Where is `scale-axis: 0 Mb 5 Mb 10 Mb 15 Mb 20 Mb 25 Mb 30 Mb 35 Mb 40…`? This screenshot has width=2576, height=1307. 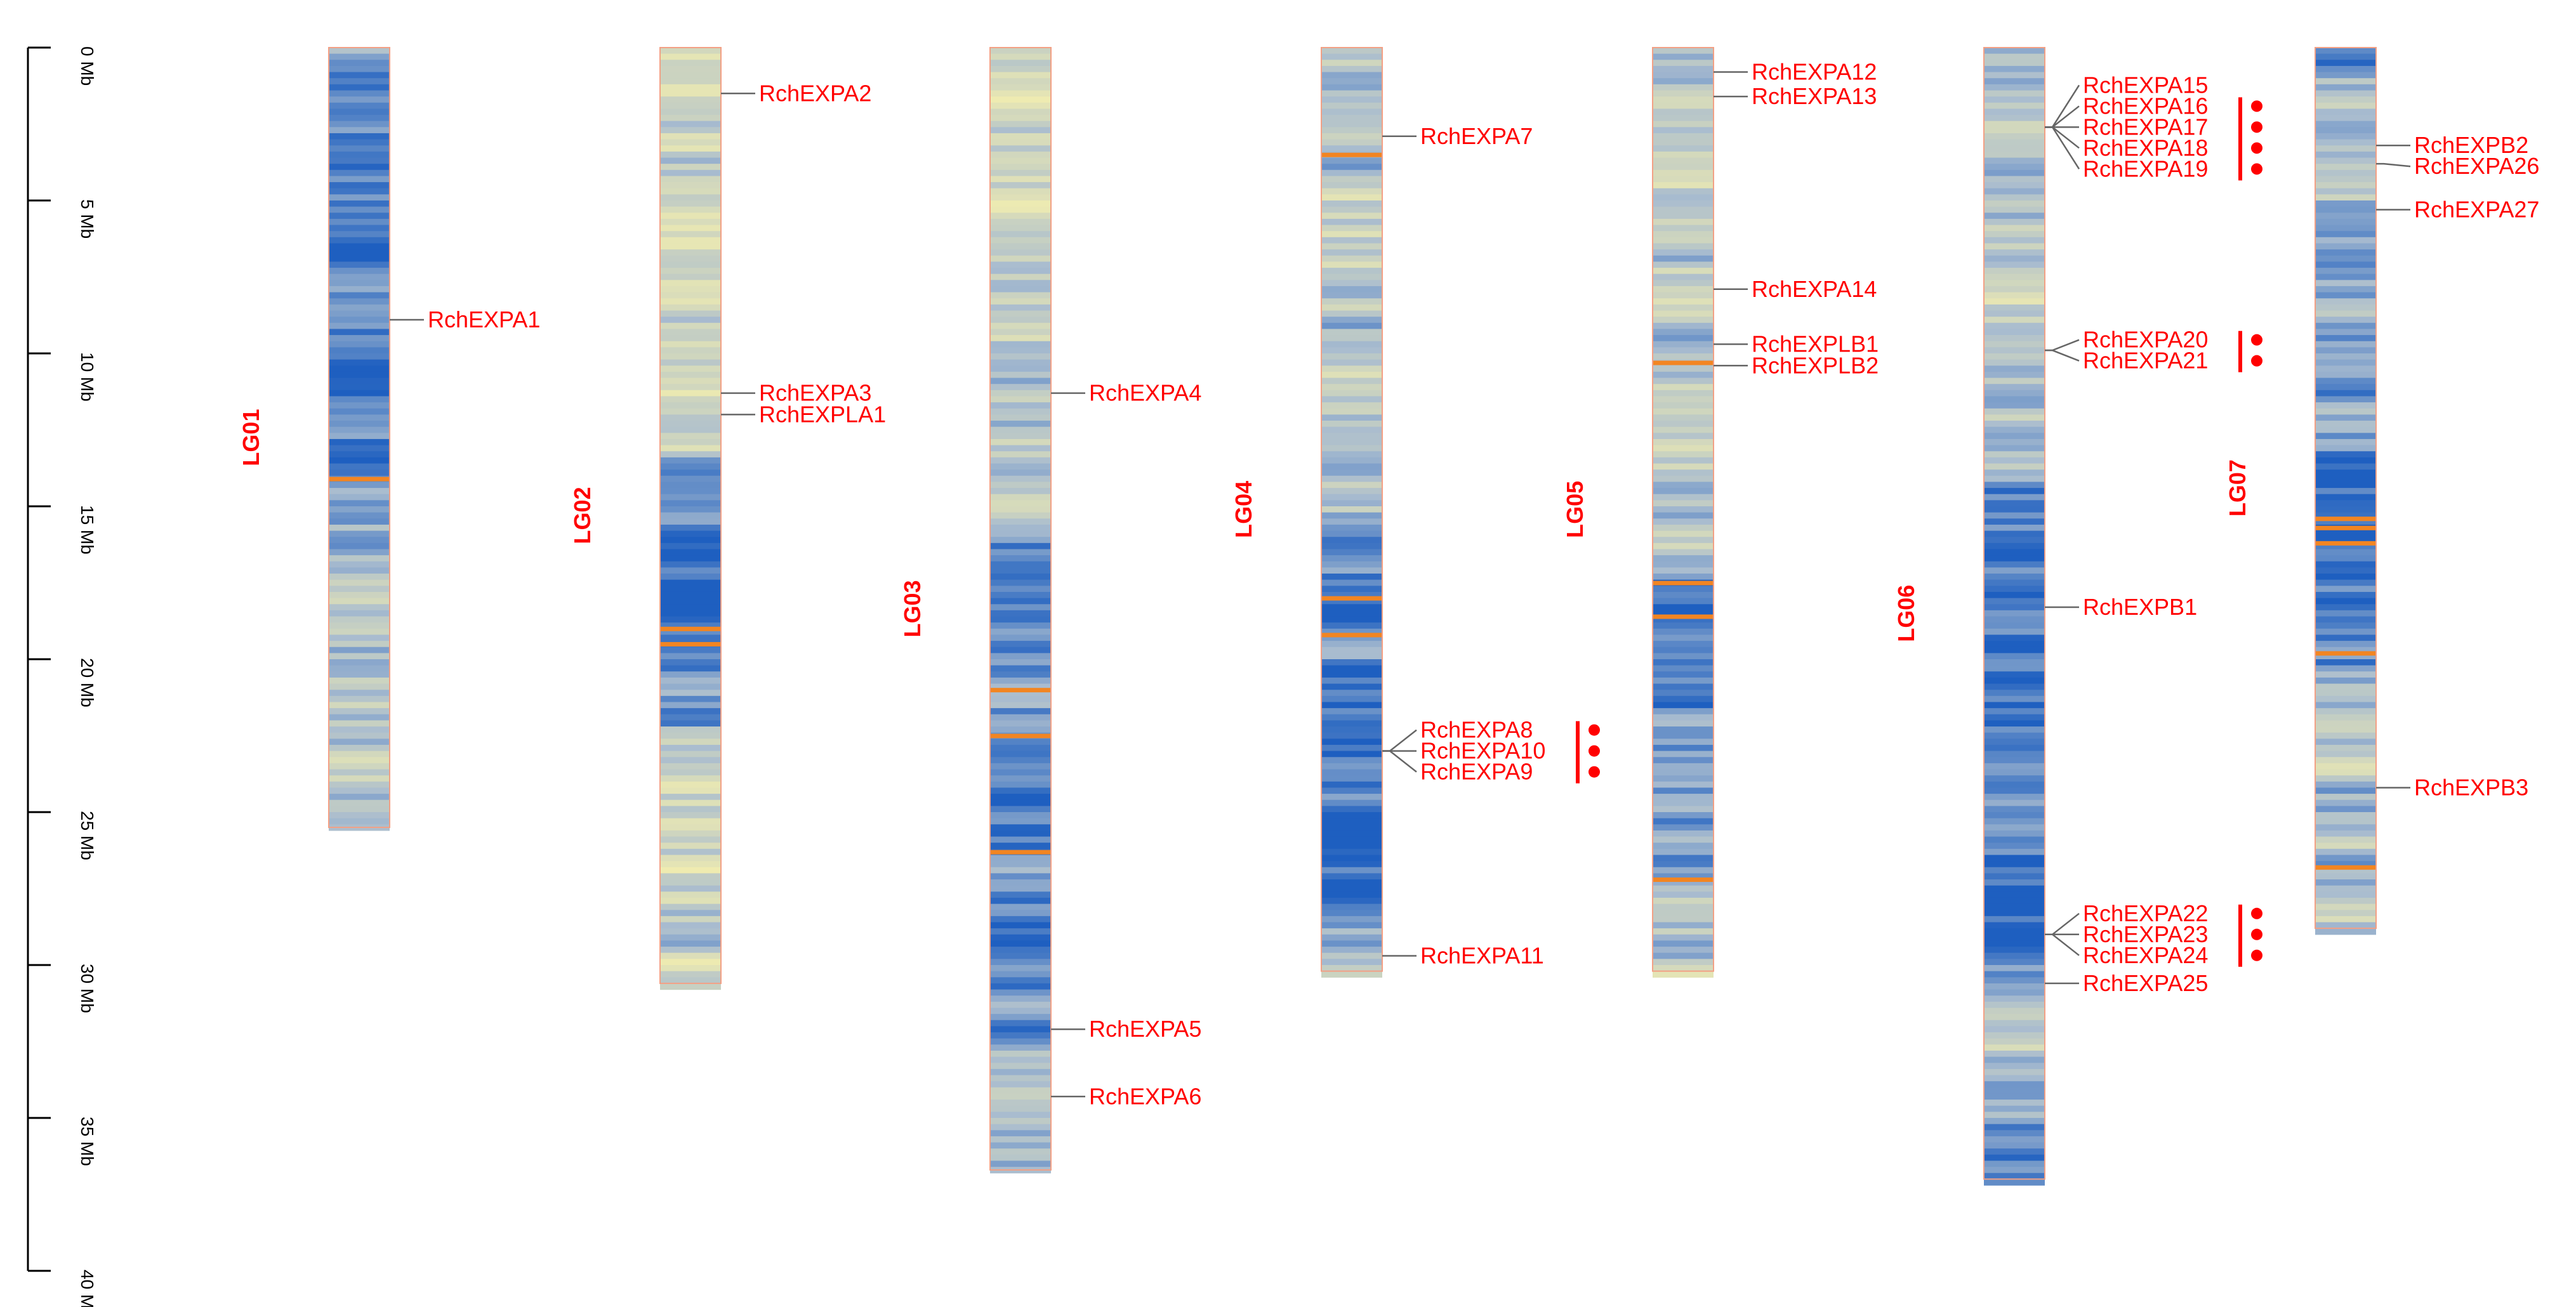 scale-axis: 0 Mb 5 Mb 10 Mb 15 Mb 20 Mb 25 Mb 30 Mb 35 Mb 40… is located at coordinates (62, 676).